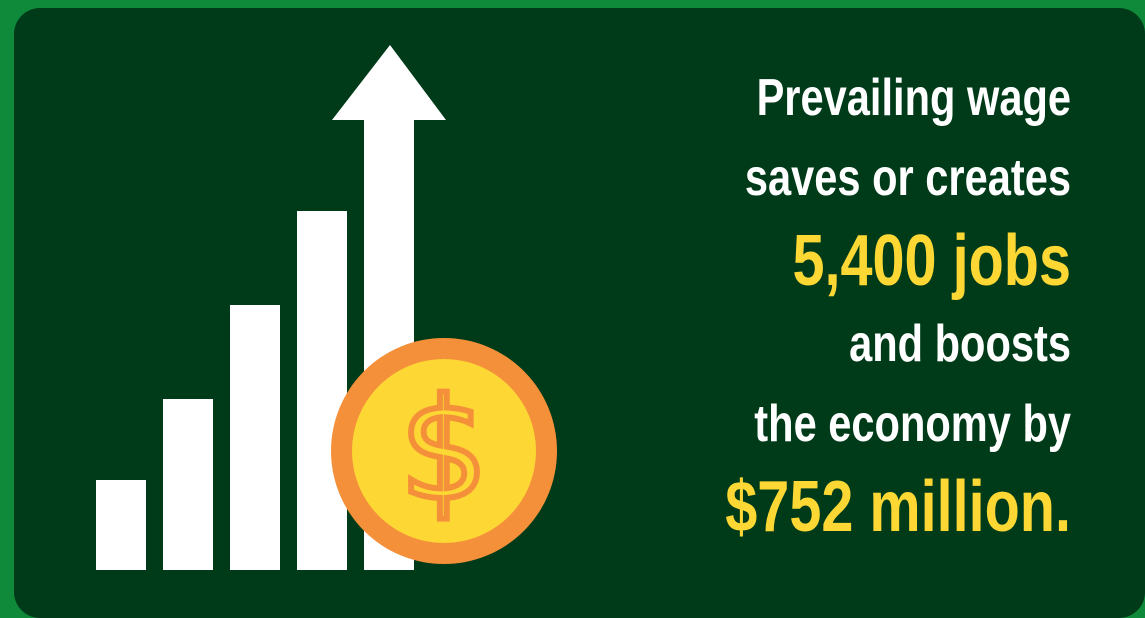 The height and width of the screenshot is (618, 1145). What do you see at coordinates (898, 507) in the screenshot?
I see `economy-figure: $752 million.` at bounding box center [898, 507].